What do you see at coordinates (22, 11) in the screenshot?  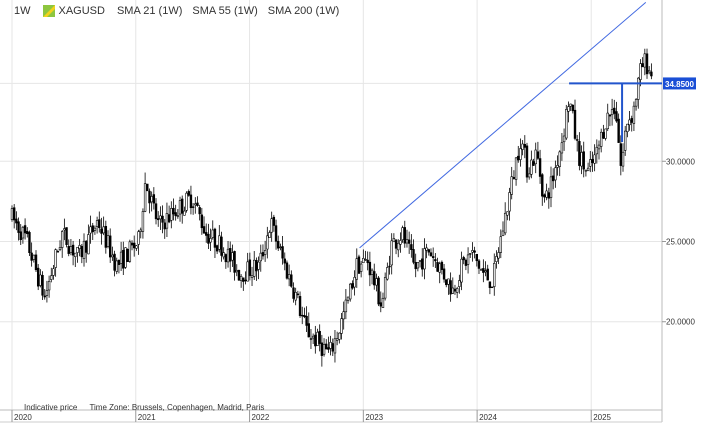 I see `interval-label: 1W` at bounding box center [22, 11].